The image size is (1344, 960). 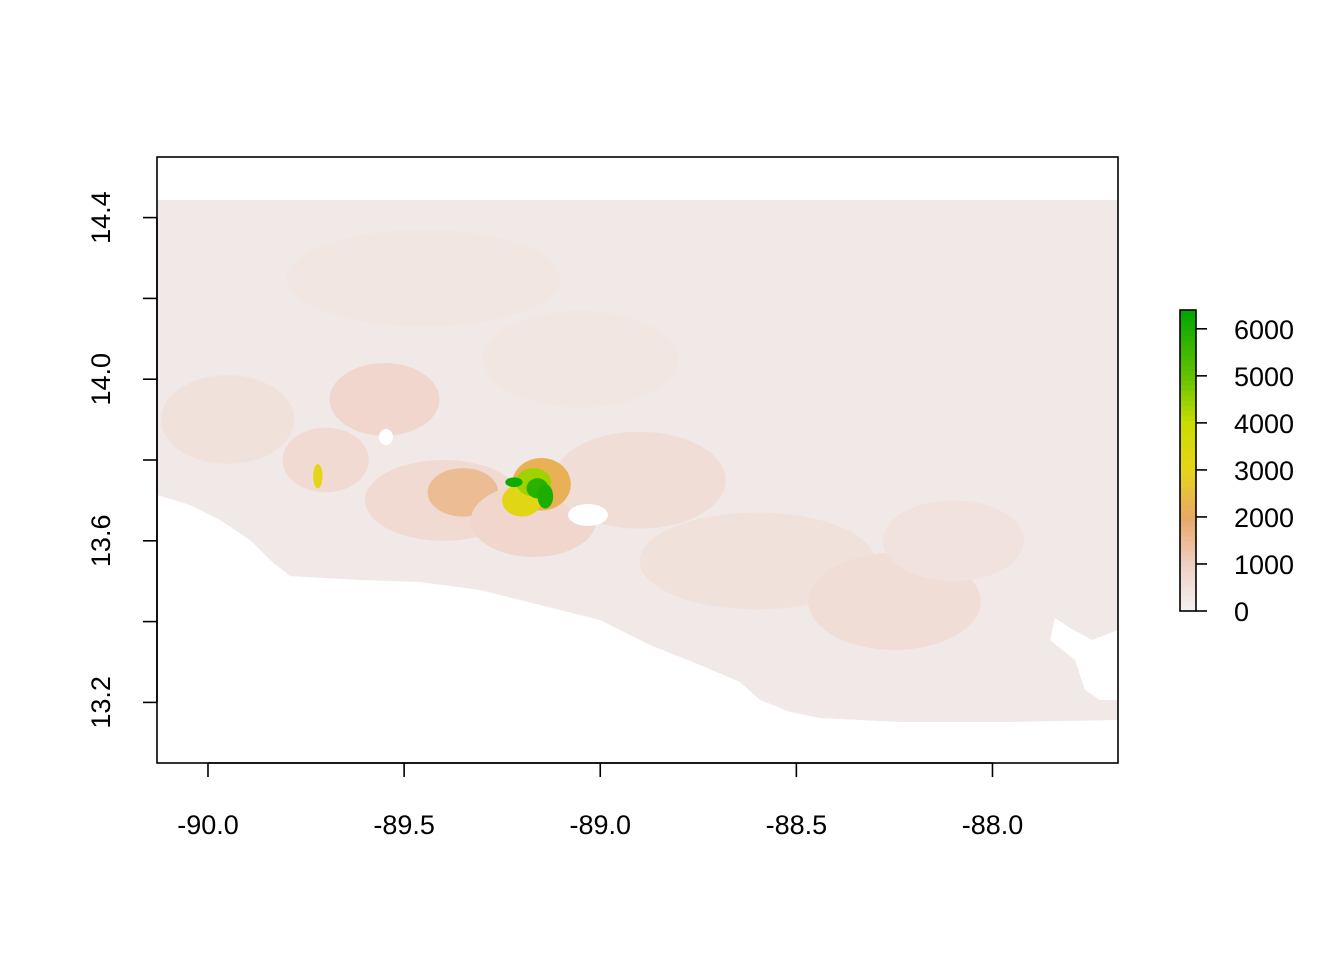 I want to click on data-gaps, so click(x=493, y=477).